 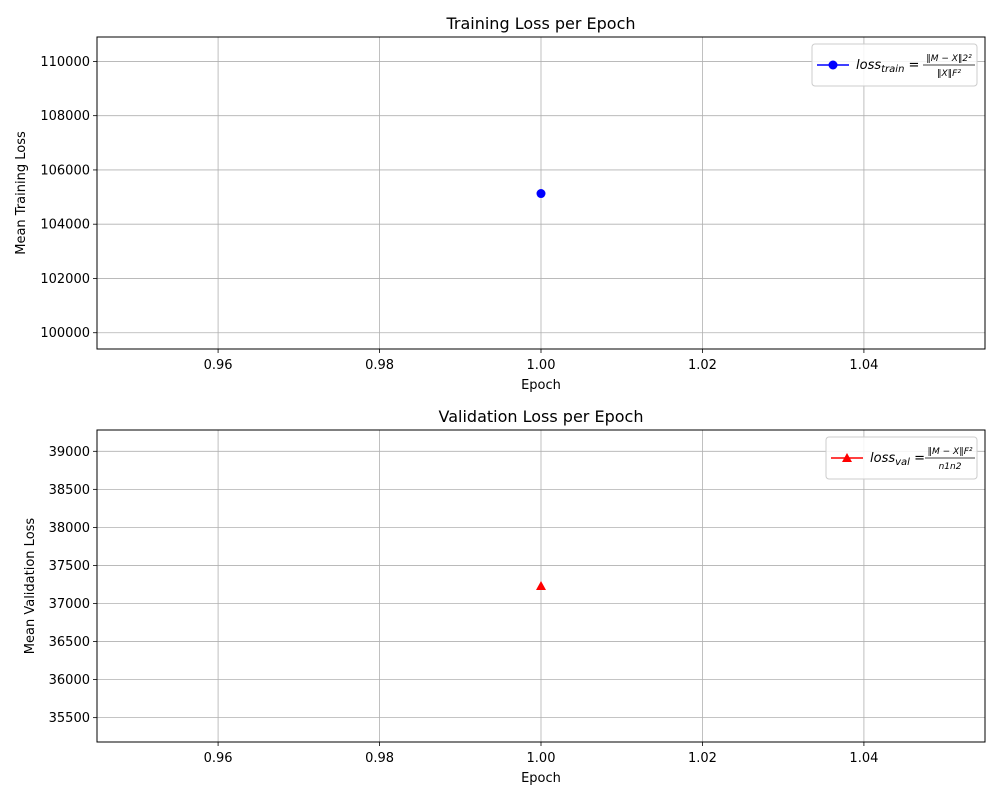 I want to click on y-axis-label: Mean Validation Loss, so click(x=30, y=586).